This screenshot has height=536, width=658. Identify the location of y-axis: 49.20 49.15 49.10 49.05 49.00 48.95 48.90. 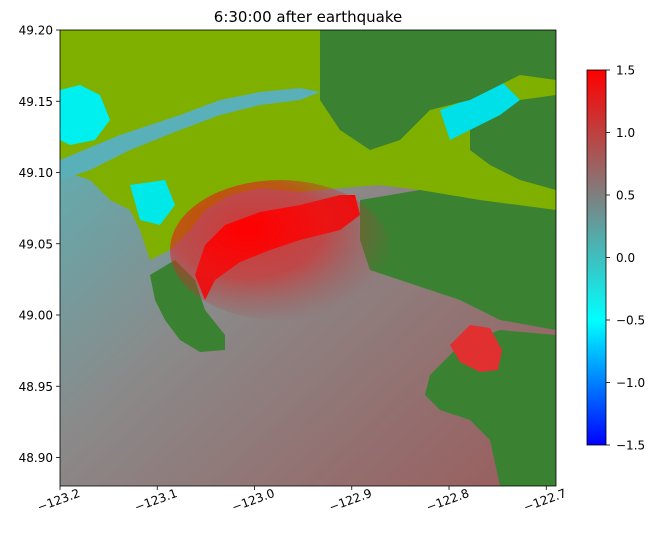
(39, 244).